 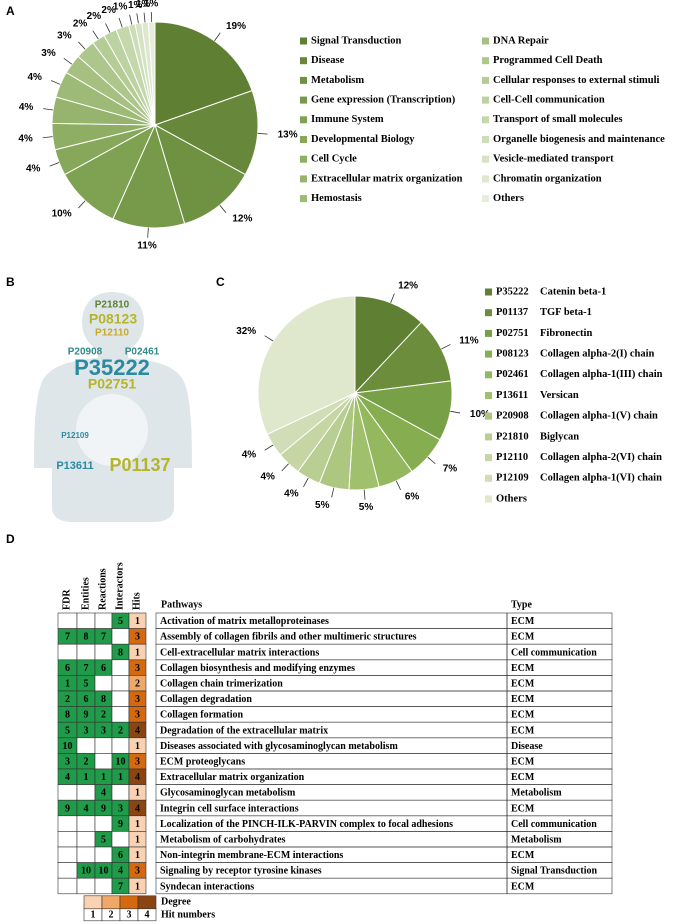 I want to click on column-header: Type, so click(x=521, y=604).